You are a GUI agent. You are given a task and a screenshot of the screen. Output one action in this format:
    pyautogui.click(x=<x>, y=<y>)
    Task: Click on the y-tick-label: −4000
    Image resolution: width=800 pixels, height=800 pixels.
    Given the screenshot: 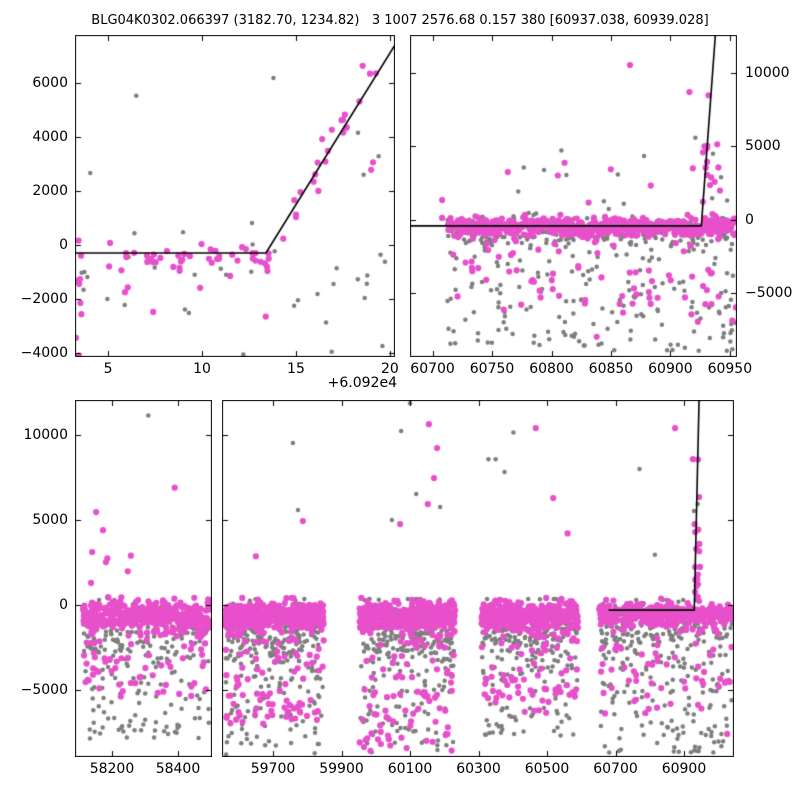 What is the action you would take?
    pyautogui.click(x=44, y=352)
    